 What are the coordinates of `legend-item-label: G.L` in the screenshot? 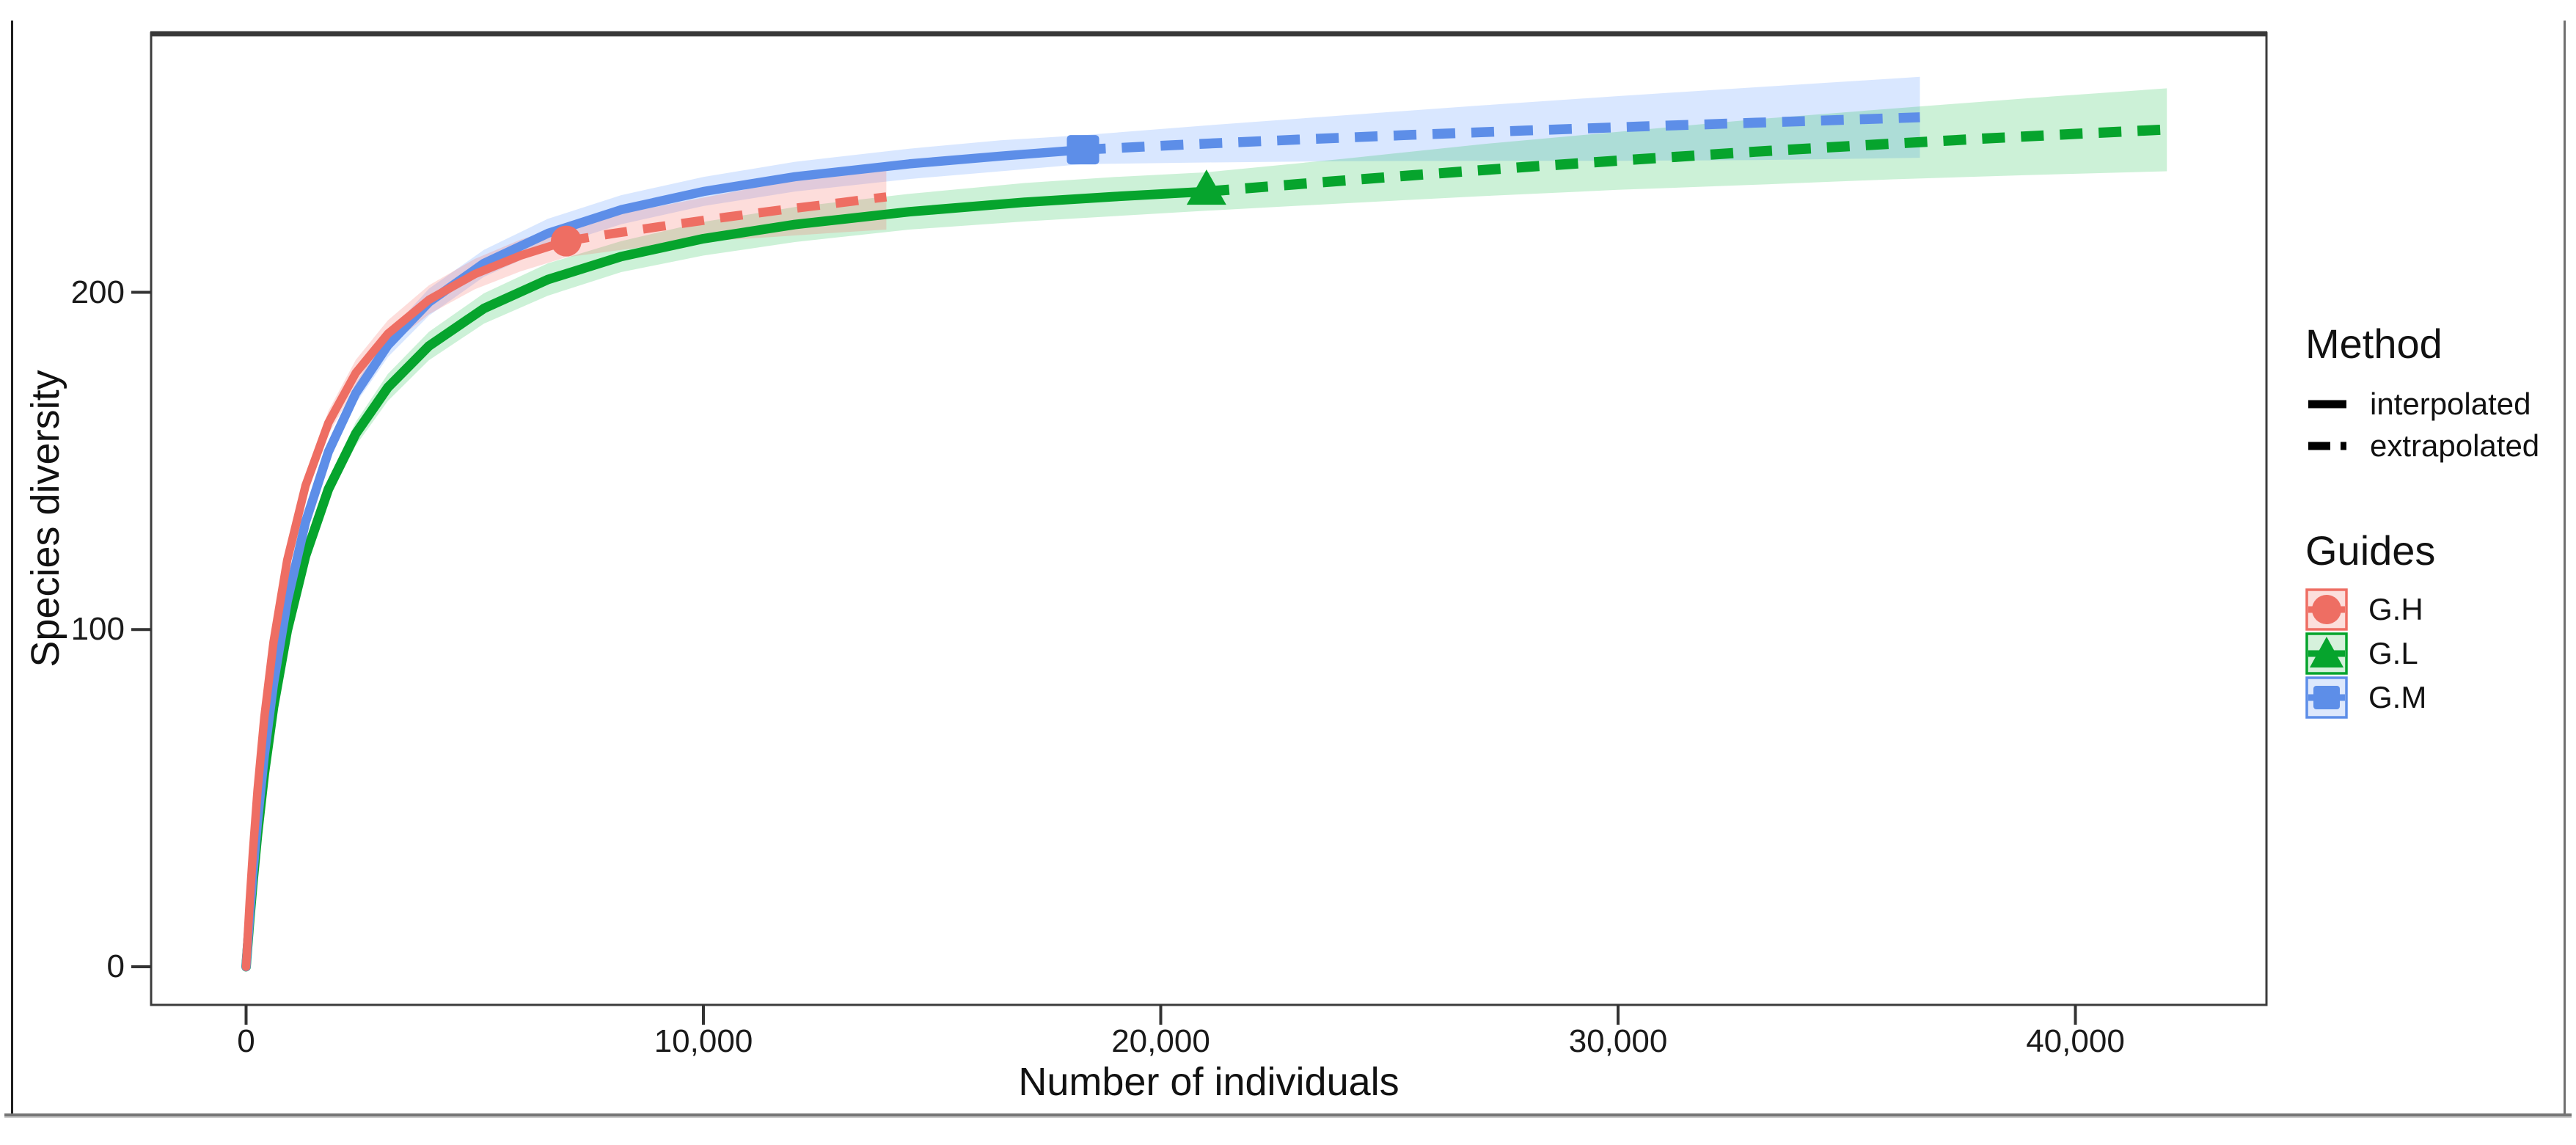 It's located at (2393, 653).